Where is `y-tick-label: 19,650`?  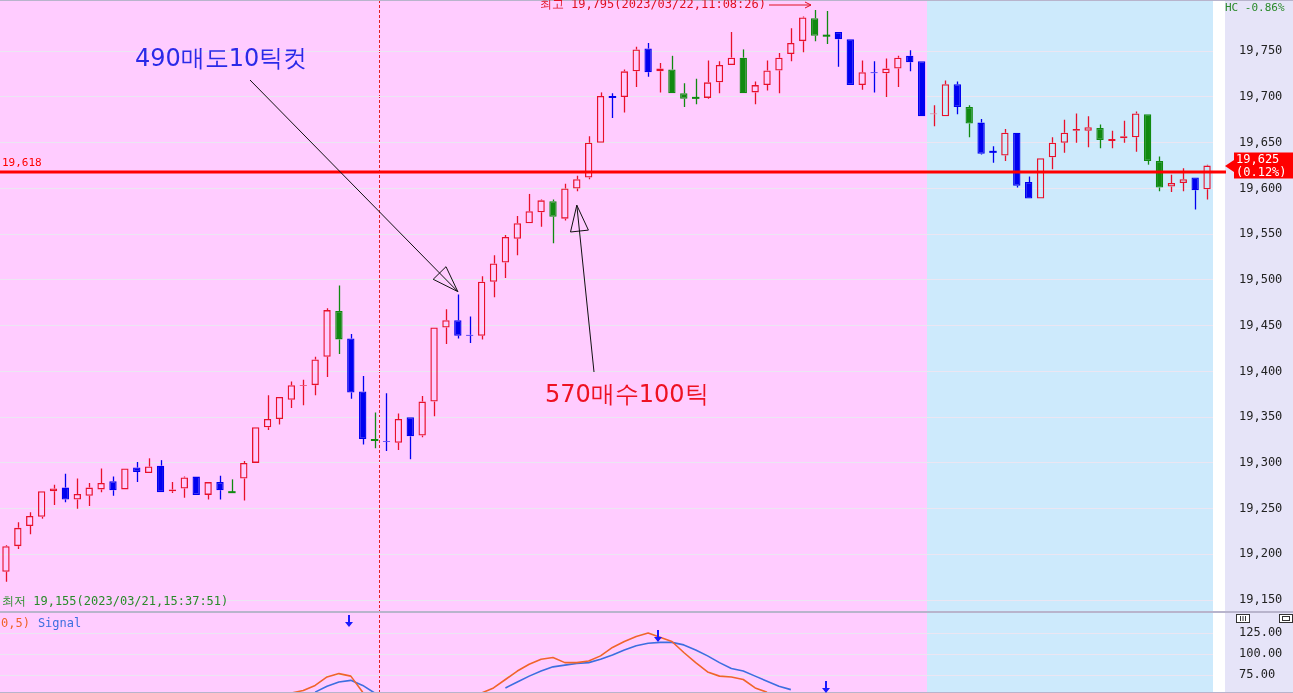
y-tick-label: 19,650 is located at coordinates (1261, 141).